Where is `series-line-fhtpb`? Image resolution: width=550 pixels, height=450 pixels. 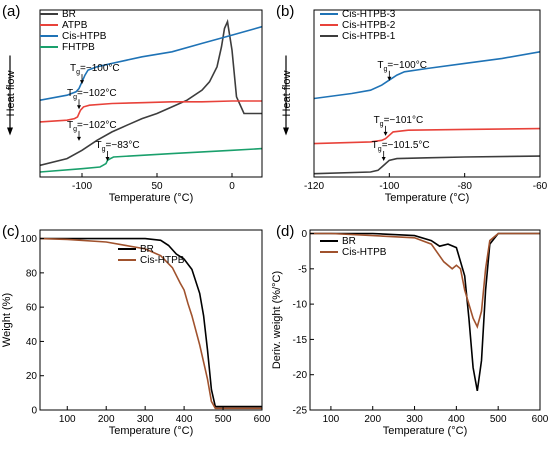
series-line-fhtpb is located at coordinates (151, 160).